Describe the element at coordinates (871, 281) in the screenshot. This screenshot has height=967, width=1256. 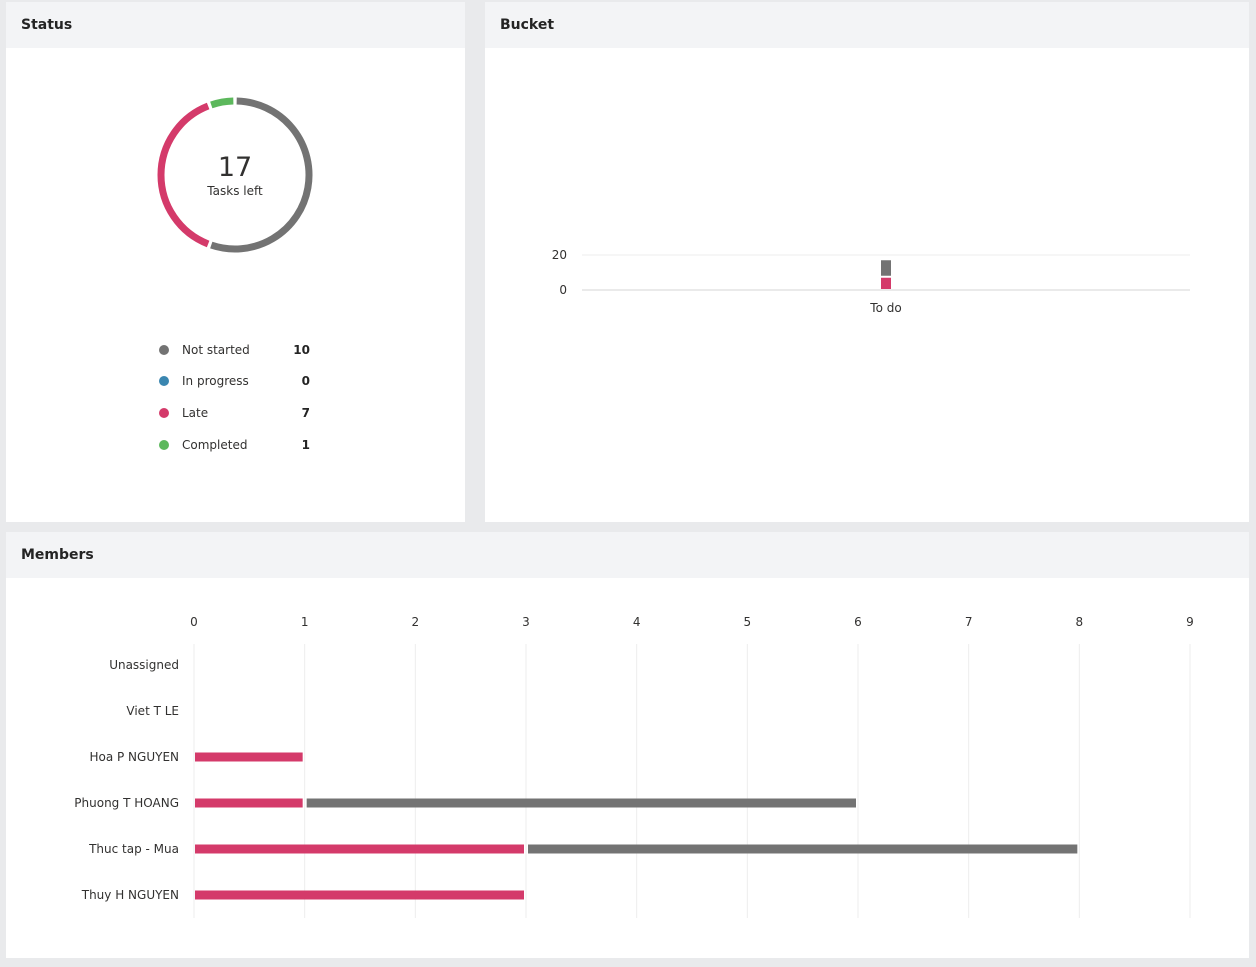
I see `bucket-chart: 0 20 To do` at that location.